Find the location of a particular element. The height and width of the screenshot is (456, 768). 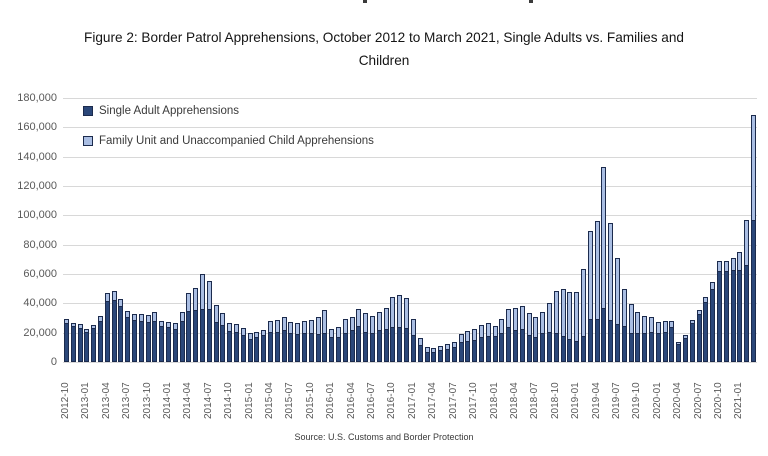

x-tick-label: 2017-01 is located at coordinates (412, 400).